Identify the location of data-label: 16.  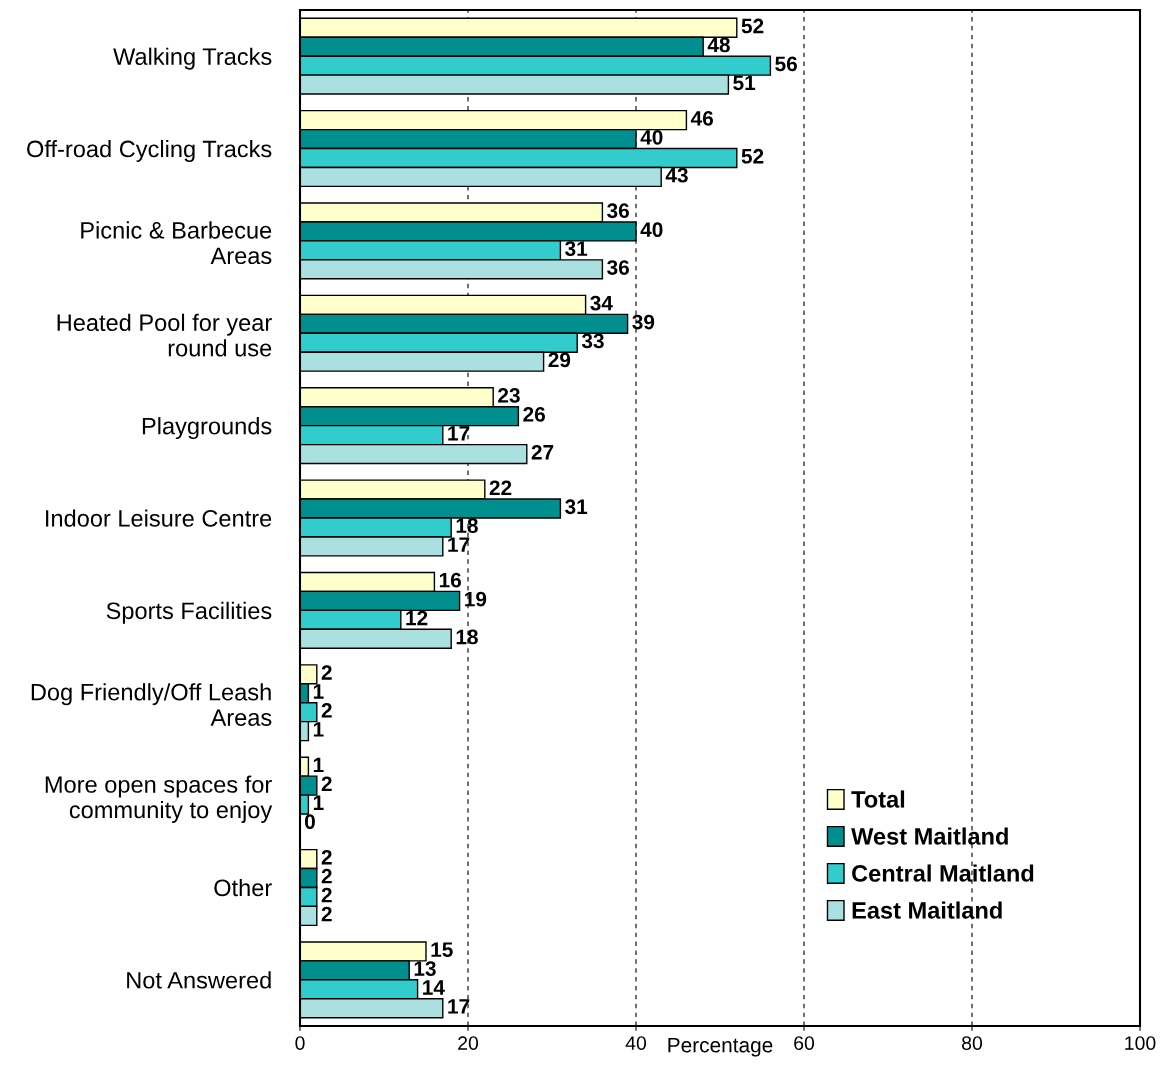
(450, 580).